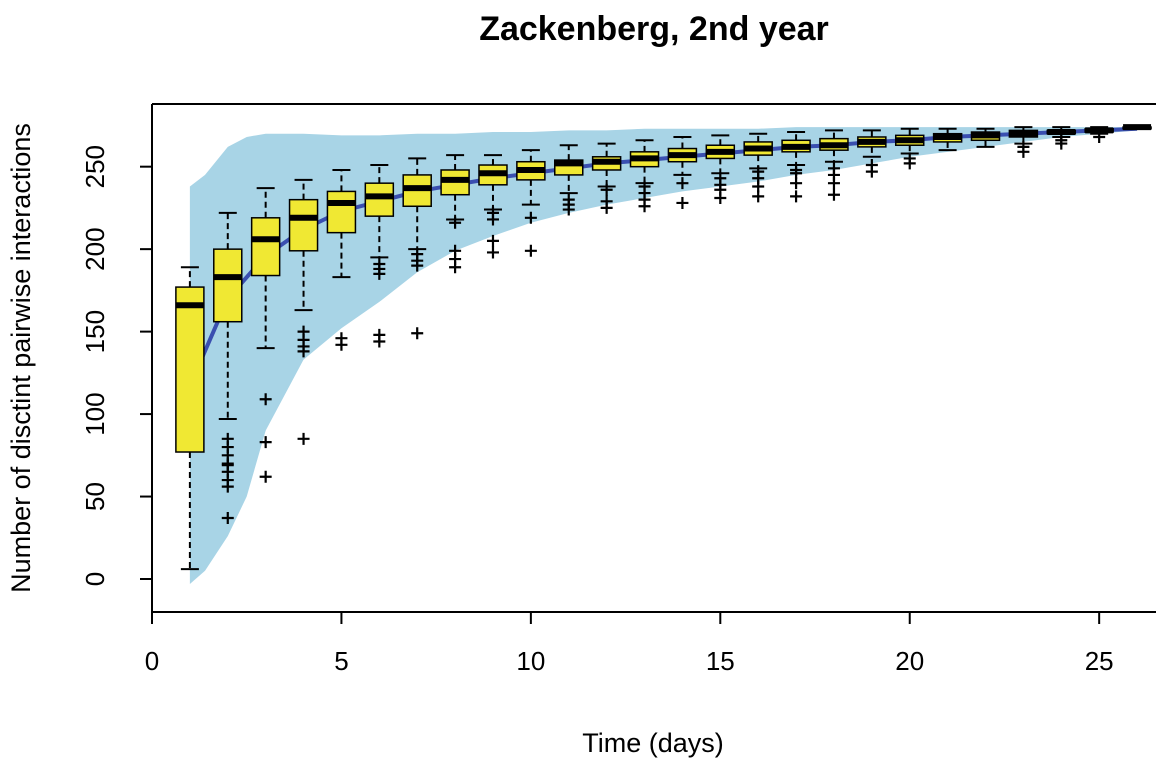 The height and width of the screenshot is (763, 1156). I want to click on x-tick-label: 15, so click(720, 661).